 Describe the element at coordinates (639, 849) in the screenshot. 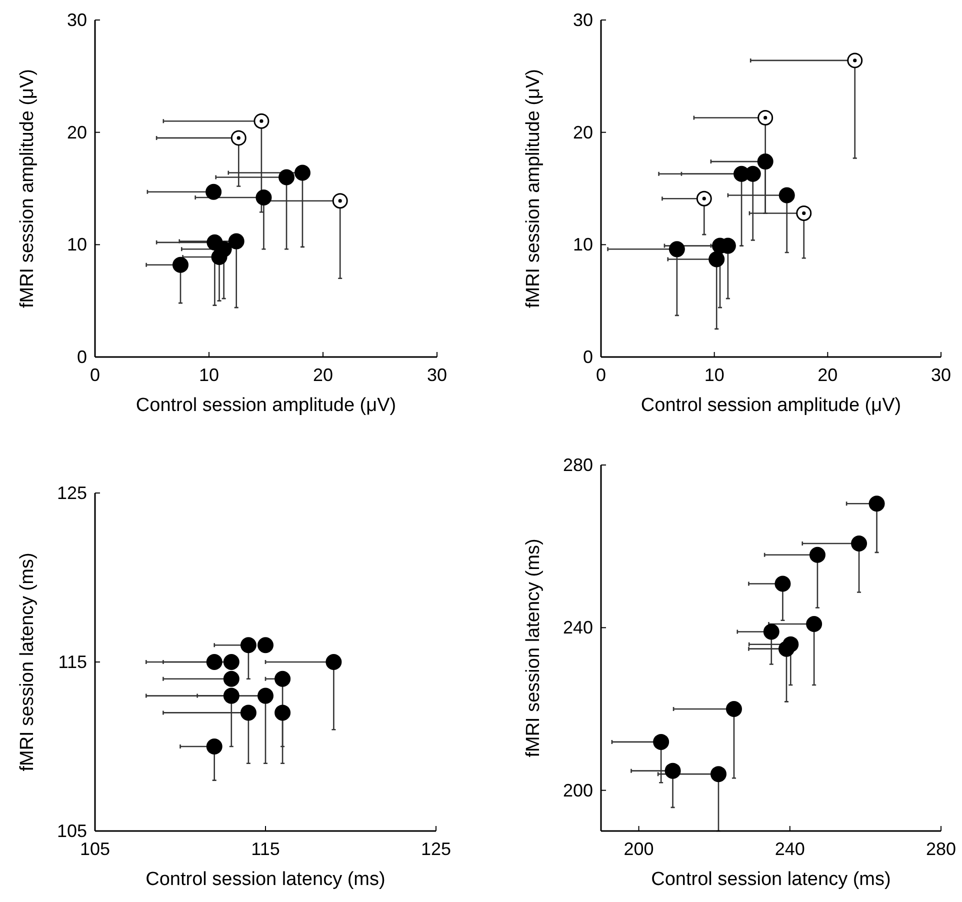

I see `x-tick-label: 200` at that location.